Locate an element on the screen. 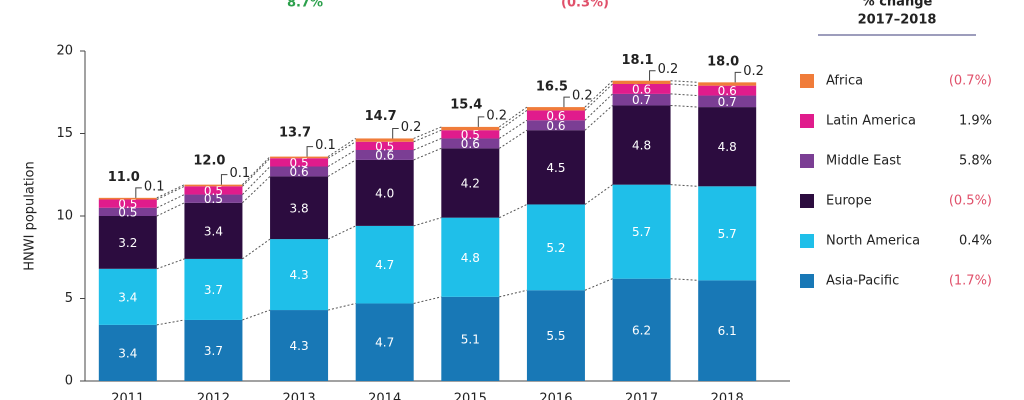 The height and width of the screenshot is (400, 1024). x-tick-label: 2011 is located at coordinates (127, 396).